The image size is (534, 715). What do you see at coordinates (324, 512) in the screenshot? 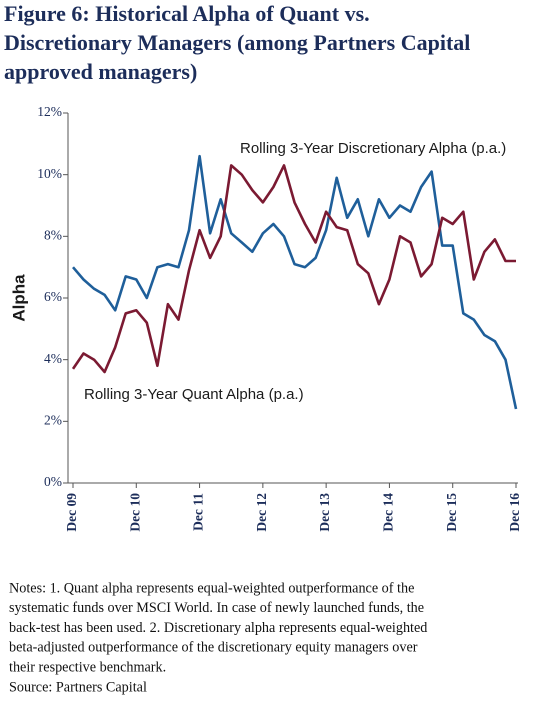
I see `x-tick-label: Dec 13` at bounding box center [324, 512].